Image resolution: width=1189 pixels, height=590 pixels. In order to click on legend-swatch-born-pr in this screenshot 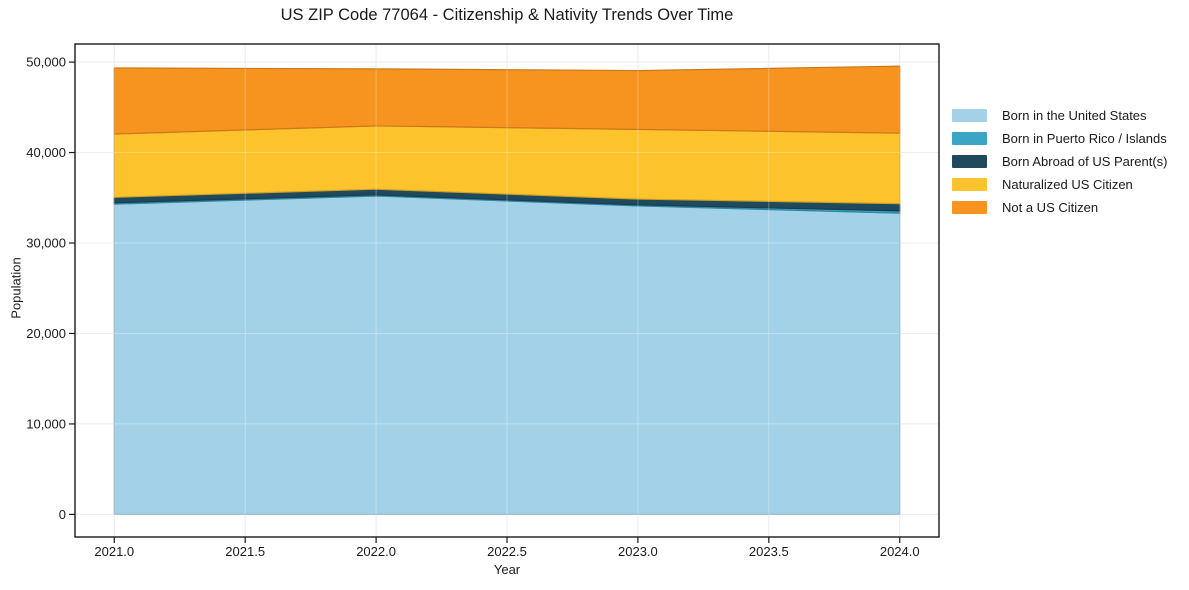, I will do `click(969, 138)`.